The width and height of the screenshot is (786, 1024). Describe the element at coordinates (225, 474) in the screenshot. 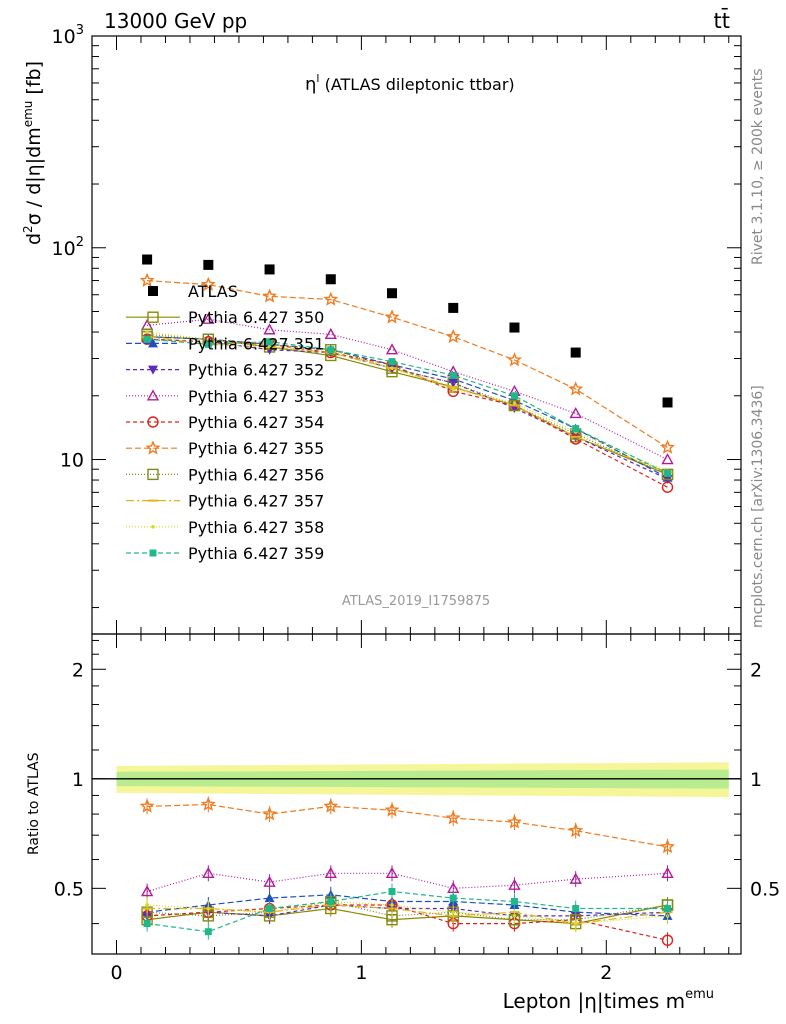

I see `legend-item: Pythia 6.427 356` at that location.